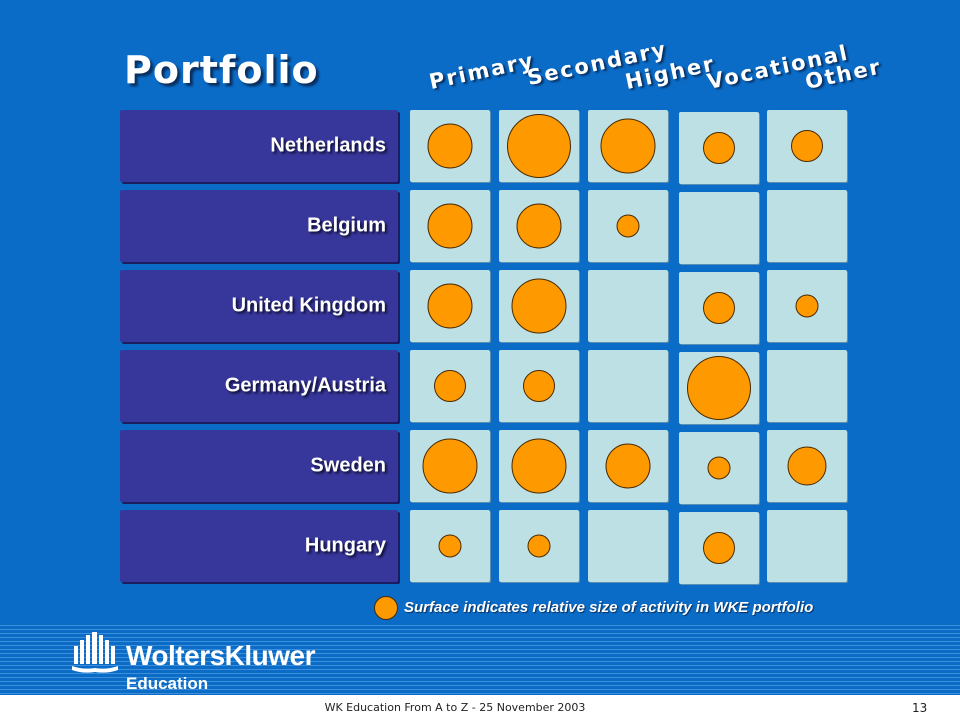 This screenshot has width=960, height=720. I want to click on slide-title: Portfolio, so click(221, 70).